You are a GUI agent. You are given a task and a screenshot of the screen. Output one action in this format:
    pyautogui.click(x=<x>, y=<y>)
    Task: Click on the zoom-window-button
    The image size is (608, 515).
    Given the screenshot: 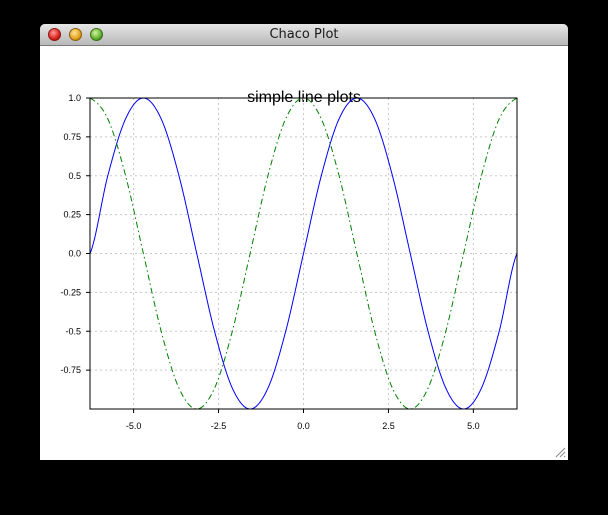 What is the action you would take?
    pyautogui.click(x=96, y=34)
    